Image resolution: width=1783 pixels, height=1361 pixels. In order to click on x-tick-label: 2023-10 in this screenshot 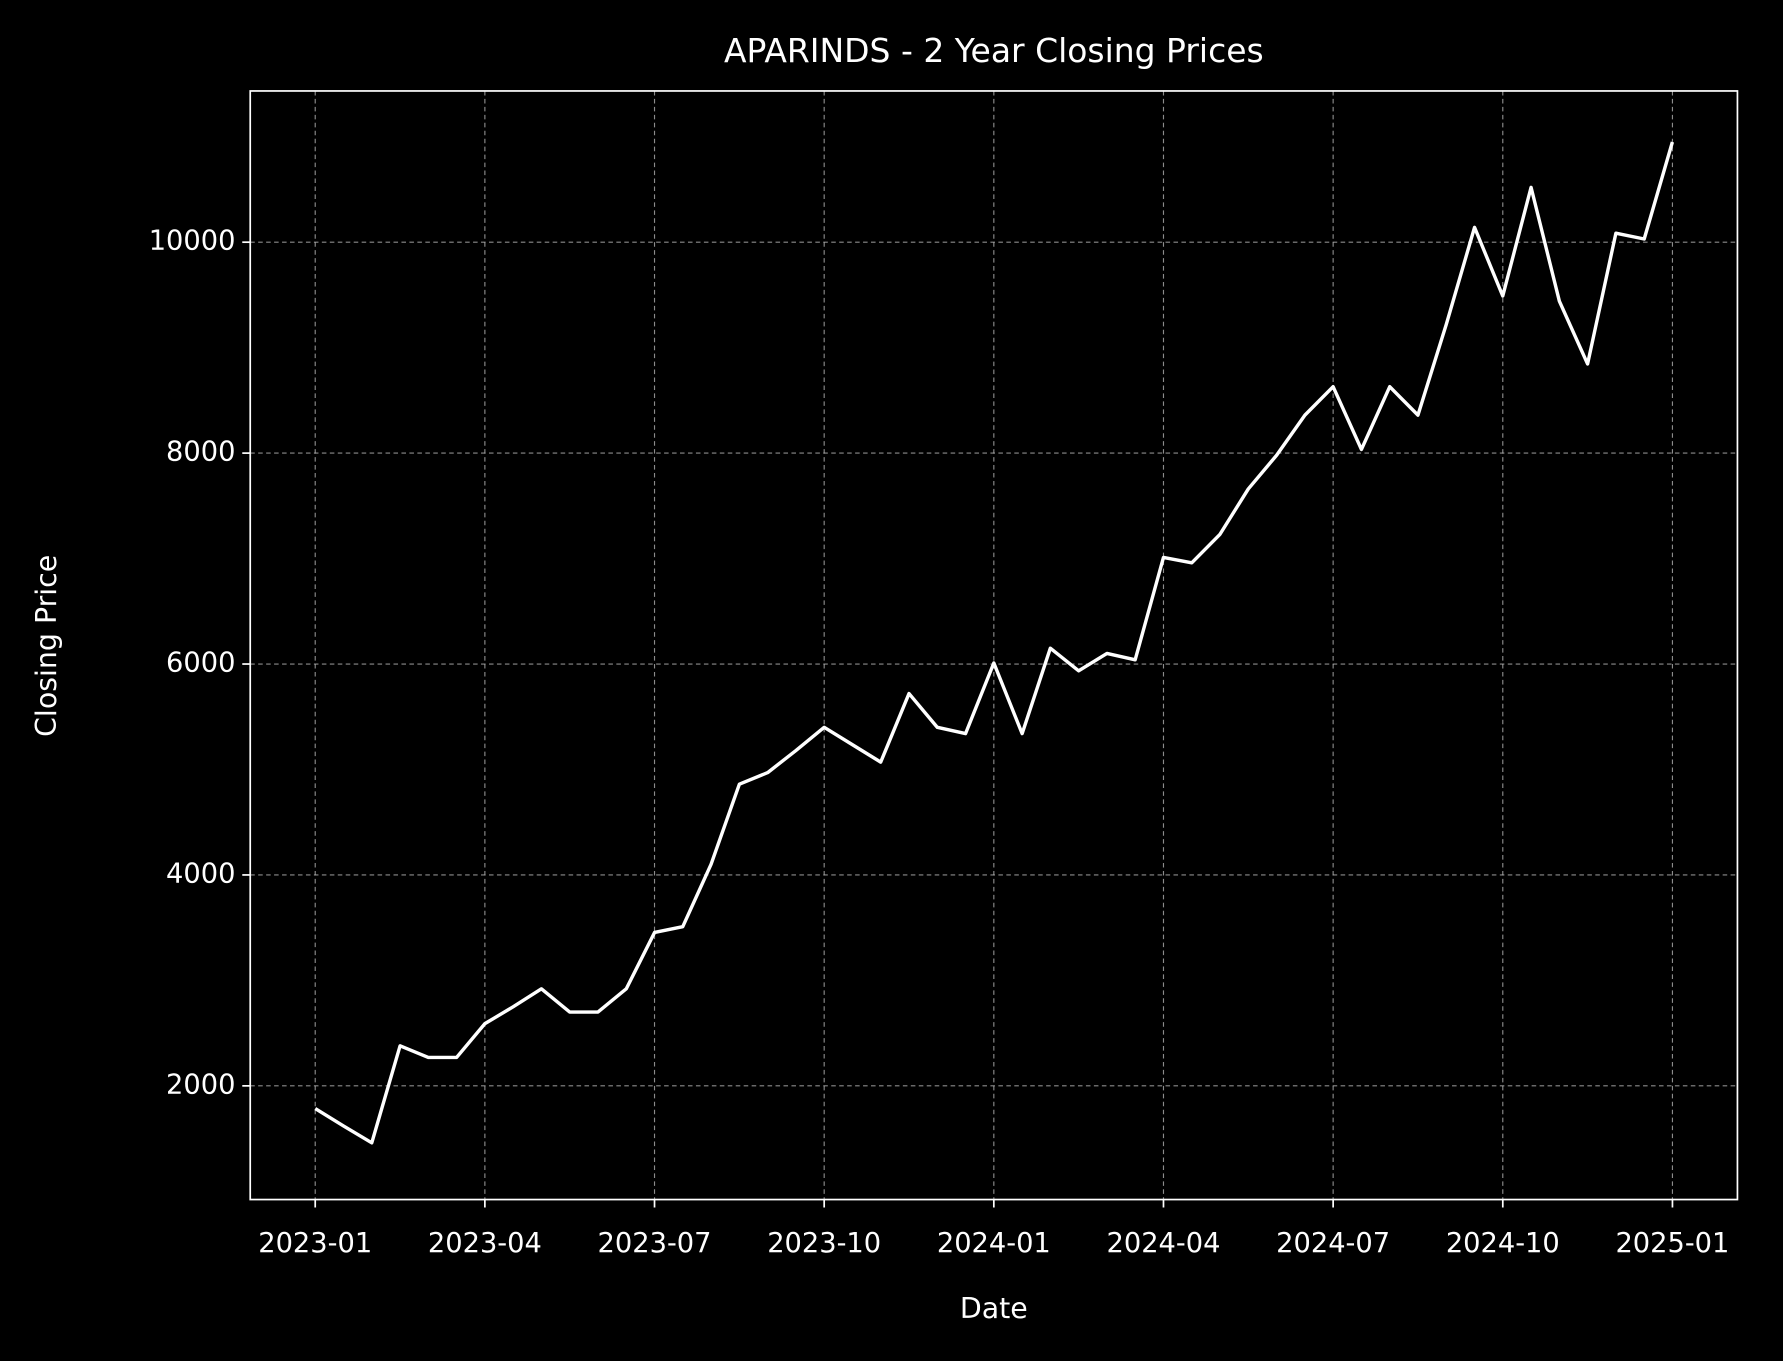, I will do `click(824, 1243)`.